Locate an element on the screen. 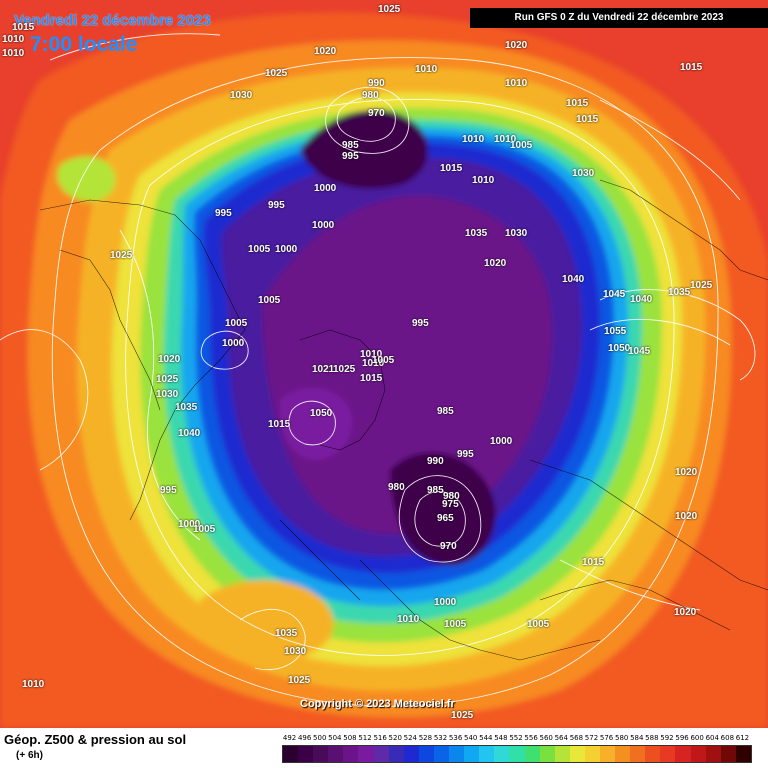  legend-value: 512 is located at coordinates (365, 738).